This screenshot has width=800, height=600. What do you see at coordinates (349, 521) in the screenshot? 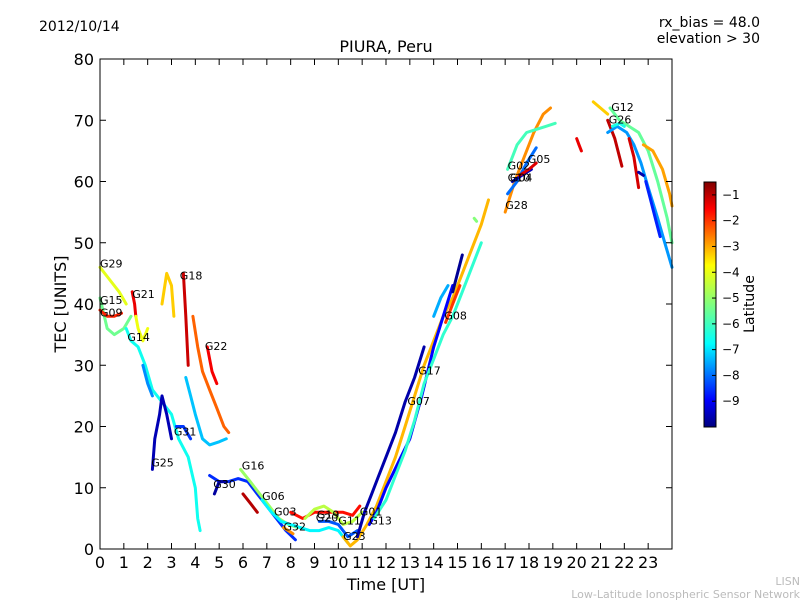
I see `satellite-label: G11` at bounding box center [349, 521].